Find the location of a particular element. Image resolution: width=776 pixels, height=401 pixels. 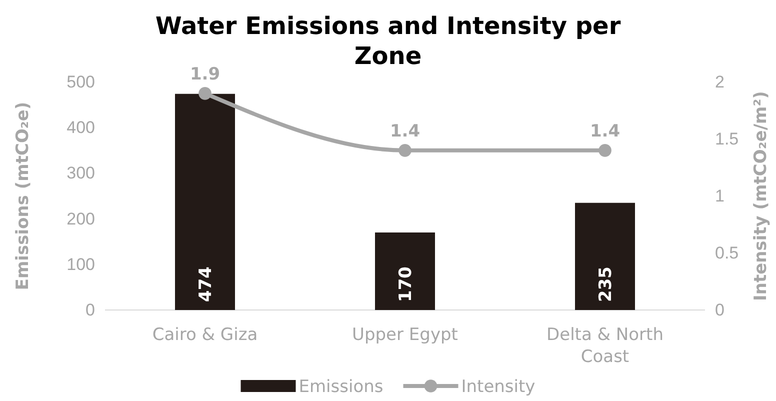

x-tick-label: Cairo & Giza is located at coordinates (205, 335).